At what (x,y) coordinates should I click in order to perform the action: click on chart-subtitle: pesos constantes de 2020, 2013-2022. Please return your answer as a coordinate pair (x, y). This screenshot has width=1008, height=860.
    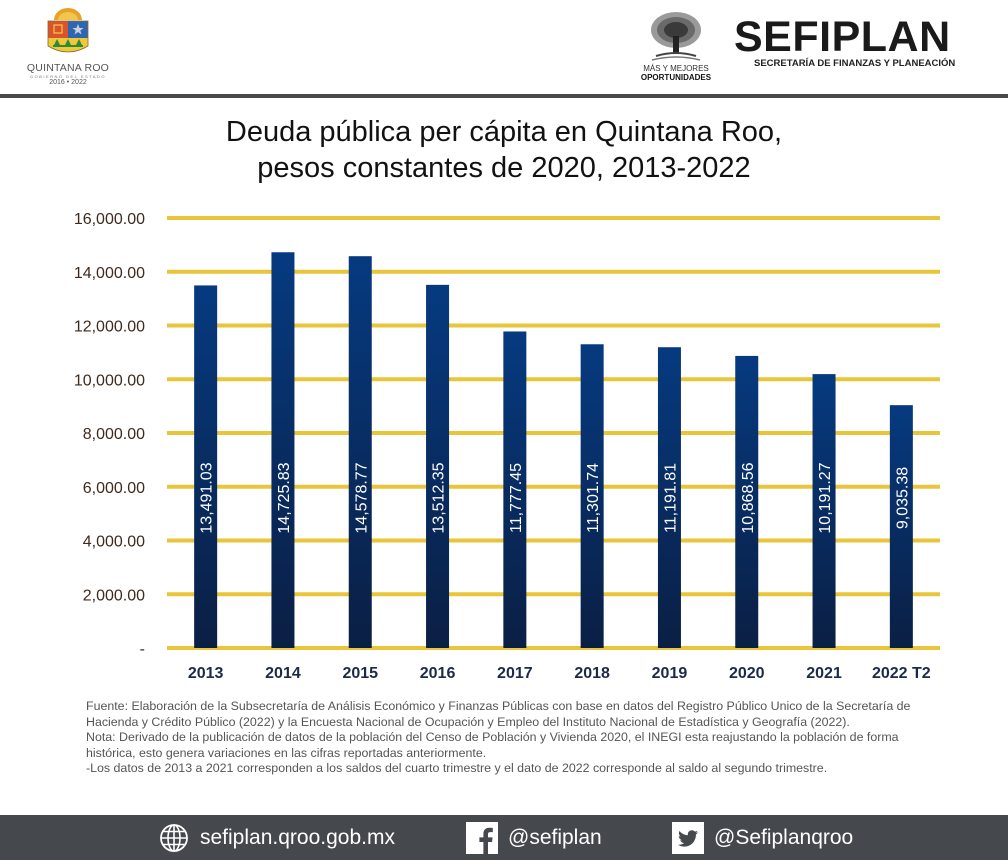
    Looking at the image, I should click on (504, 168).